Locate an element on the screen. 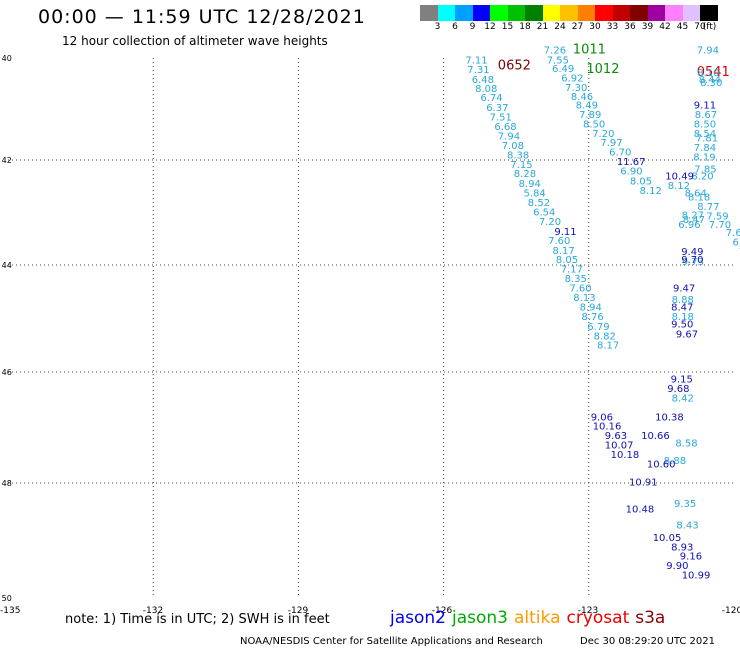 This screenshot has width=740, height=650. wave-height-label: 8.42 is located at coordinates (683, 398).